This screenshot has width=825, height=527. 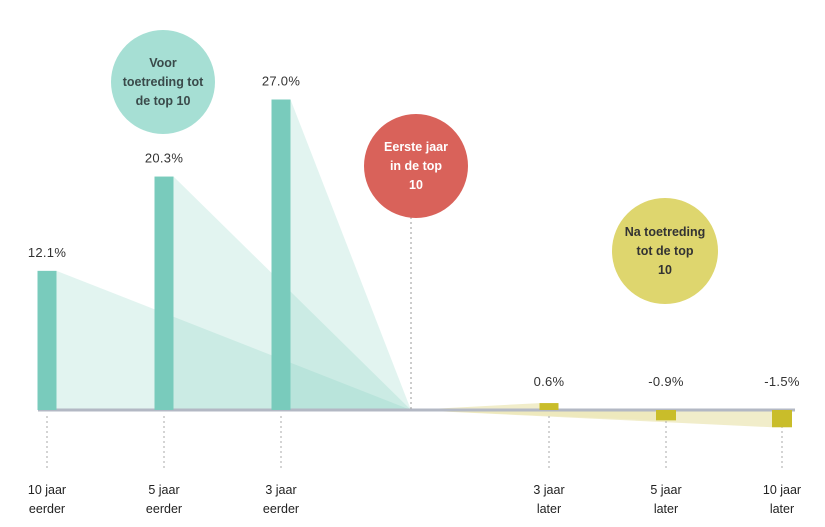 I want to click on value-label-5: -1.5%, so click(x=782, y=381).